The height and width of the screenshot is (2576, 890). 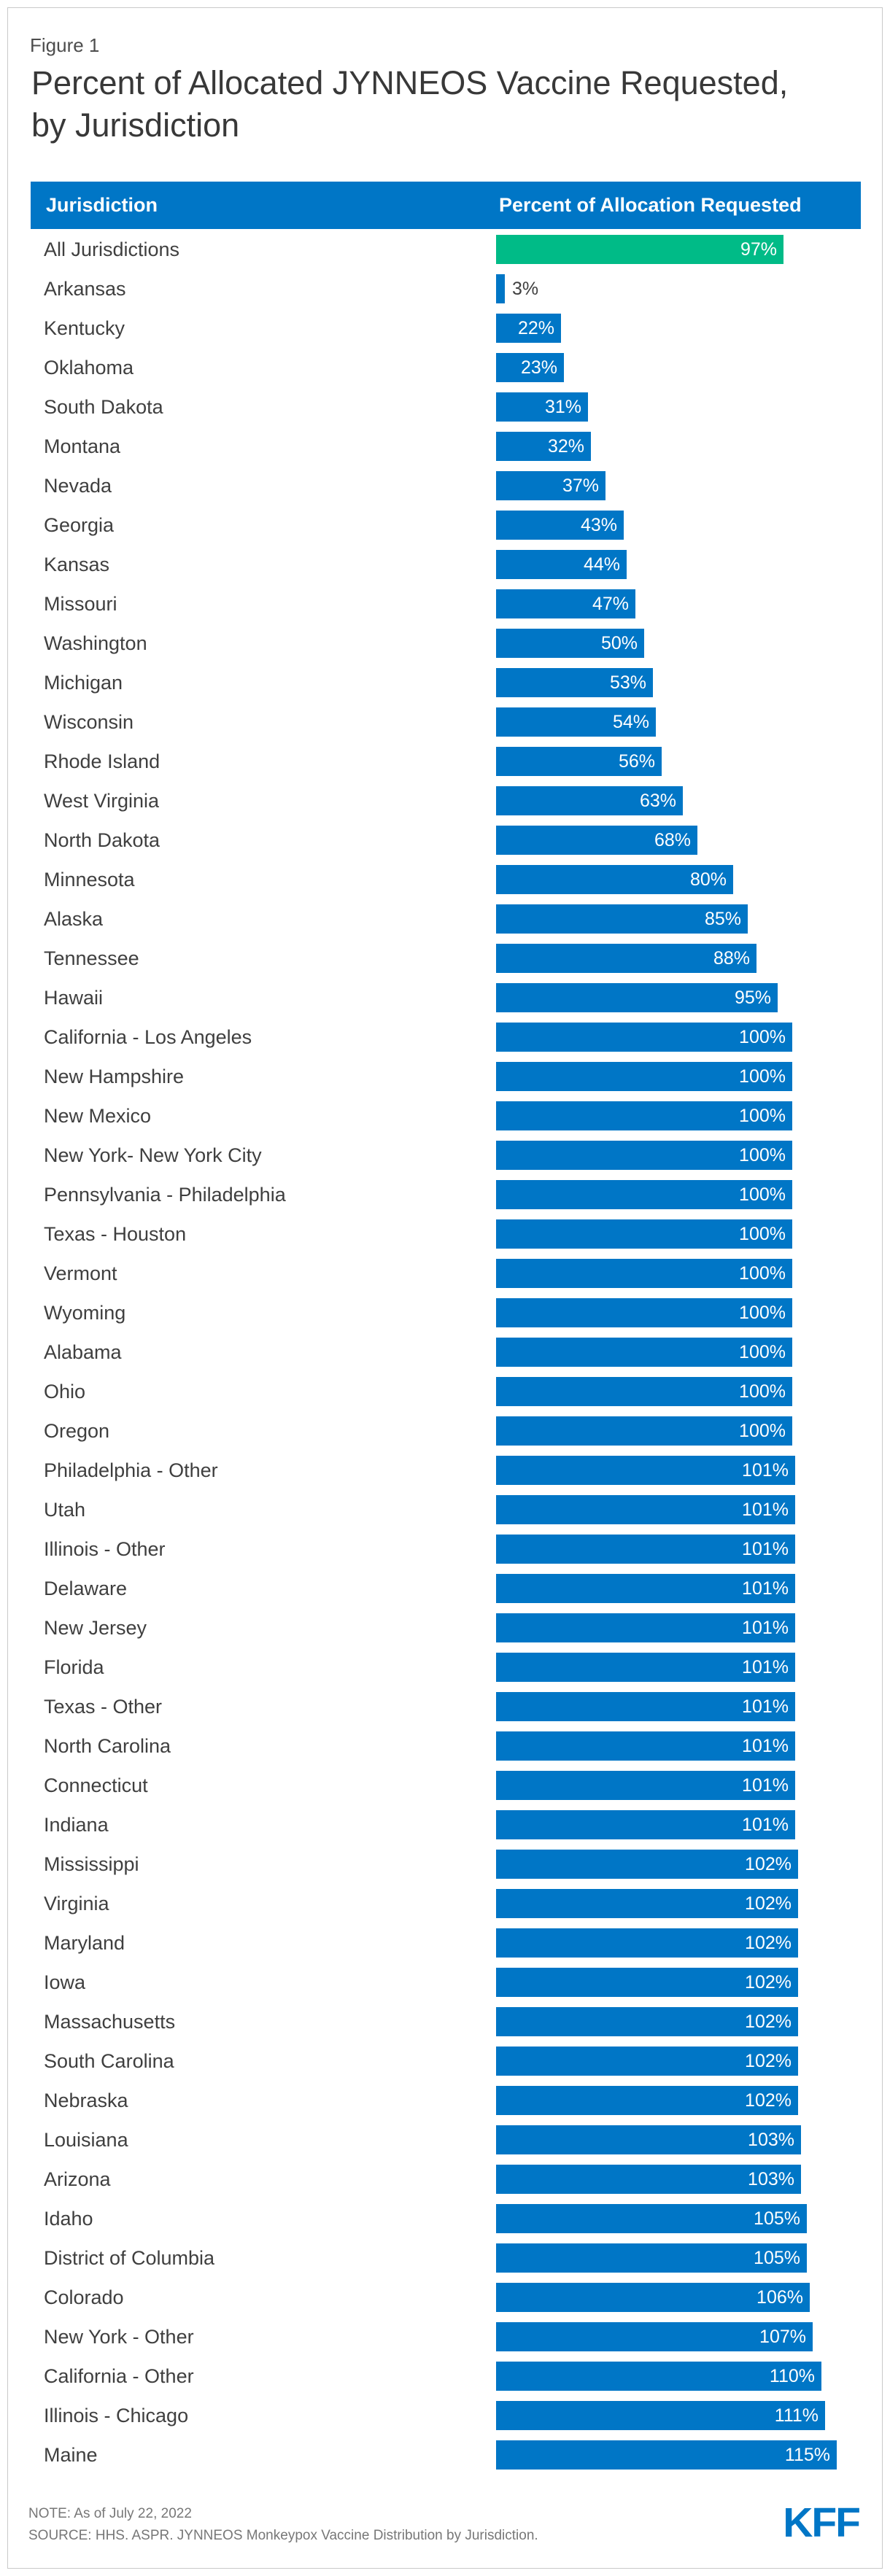 I want to click on row-label: Alabama, so click(x=83, y=1352).